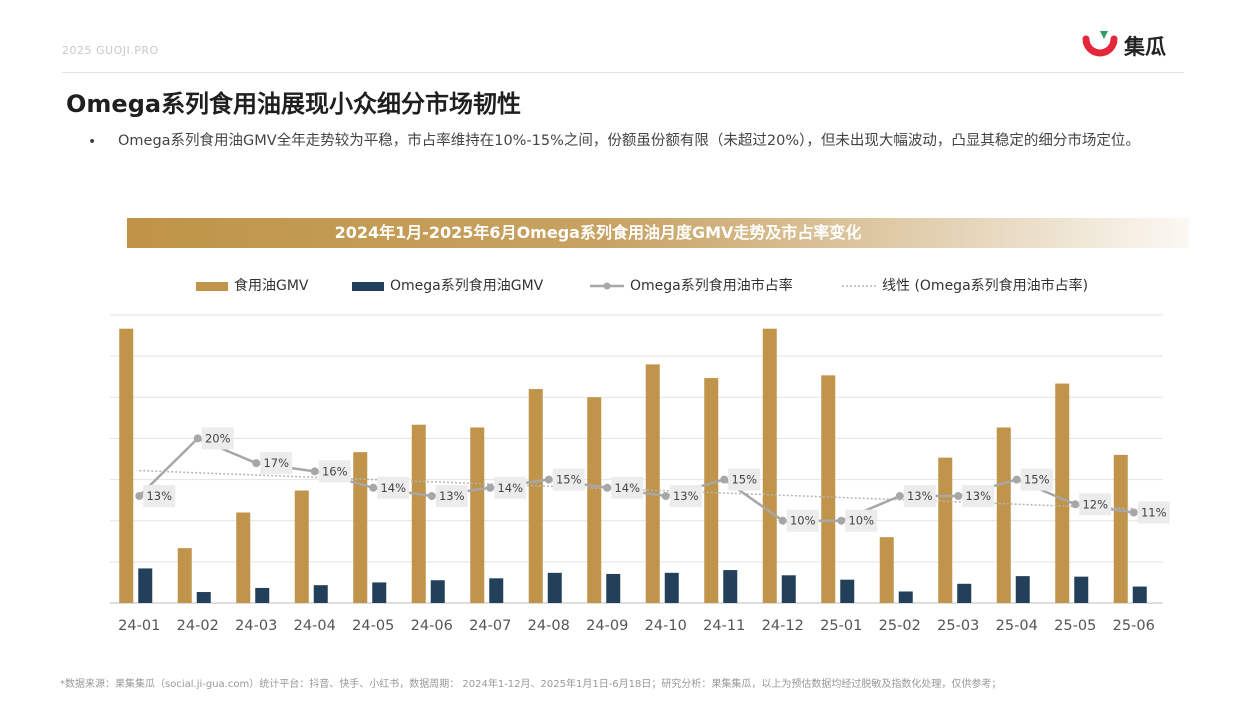  Describe the element at coordinates (256, 626) in the screenshot. I see `x-tick-label: 24-03` at that location.